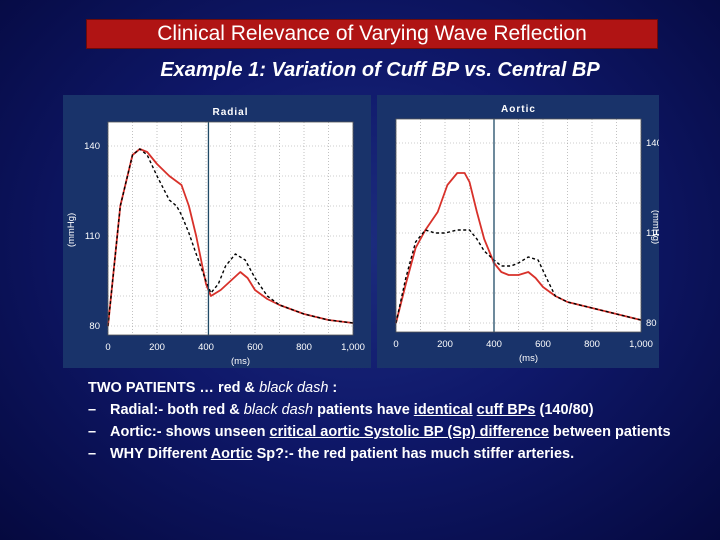 This screenshot has width=720, height=540. I want to click on radial-y-axis-label: (mmHg), so click(71, 230).